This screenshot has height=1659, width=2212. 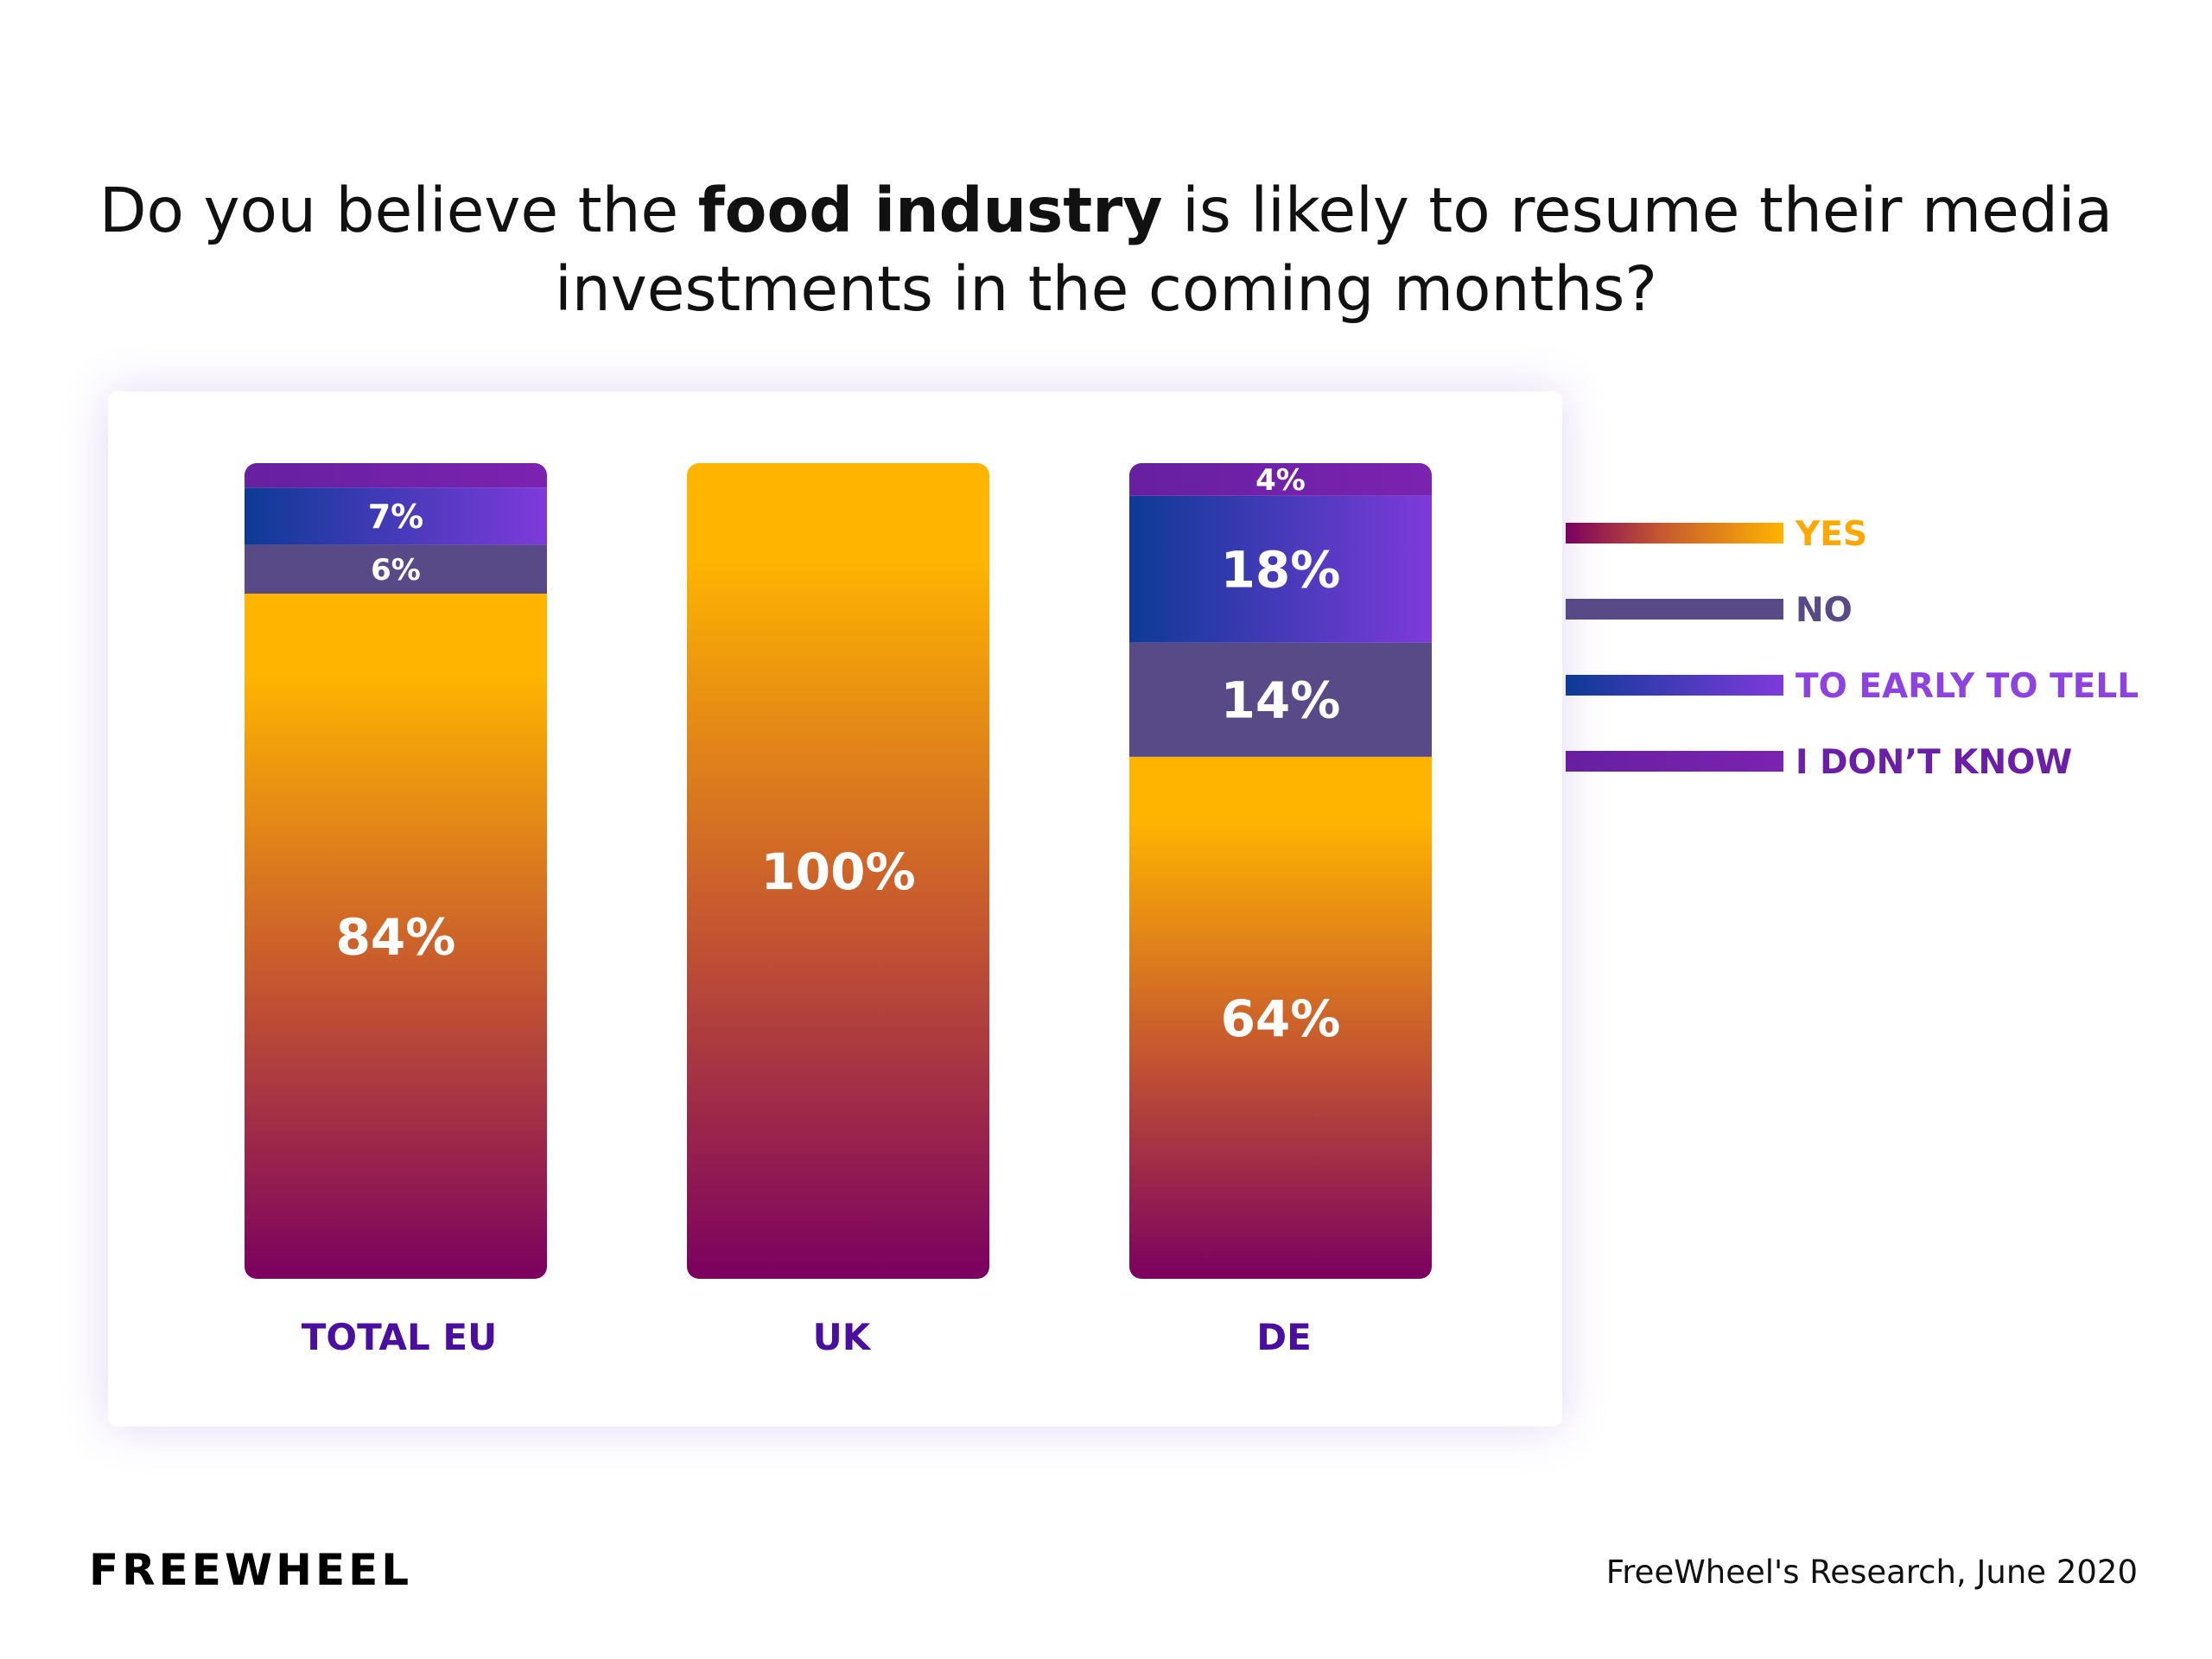 I want to click on legend-label-yes: YES, so click(x=1831, y=534).